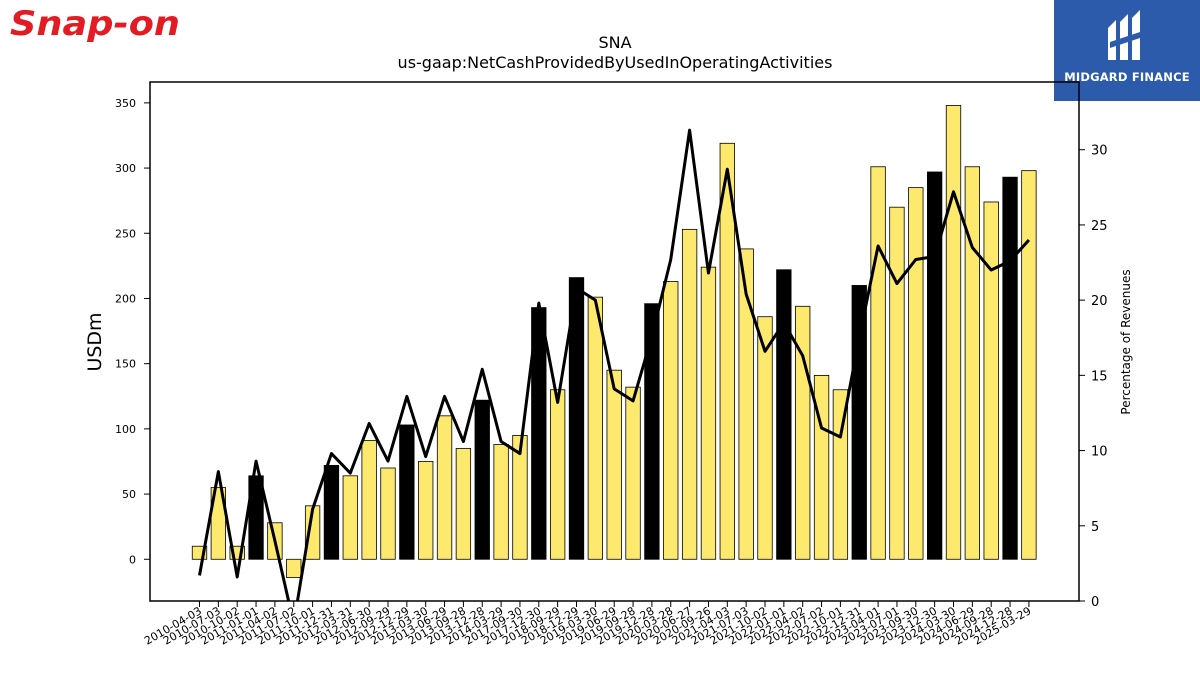  Describe the element at coordinates (125, 298) in the screenshot. I see `y-tick-label: 200` at that location.